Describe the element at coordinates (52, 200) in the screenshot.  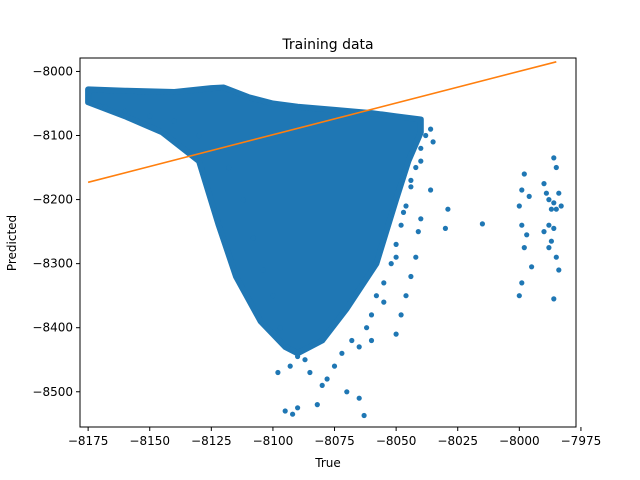
I see `y-tick-label: −8200` at that location.